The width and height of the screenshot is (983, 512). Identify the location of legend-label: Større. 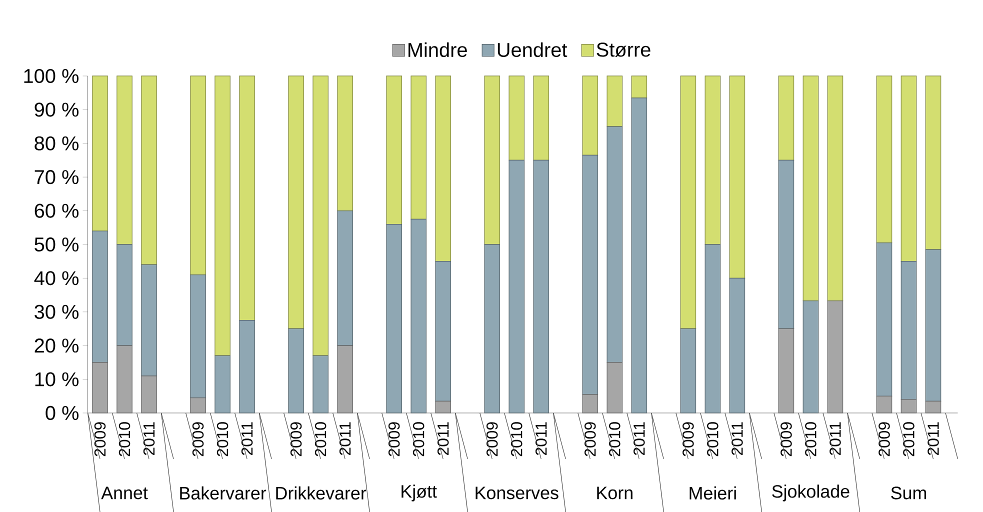
(623, 49).